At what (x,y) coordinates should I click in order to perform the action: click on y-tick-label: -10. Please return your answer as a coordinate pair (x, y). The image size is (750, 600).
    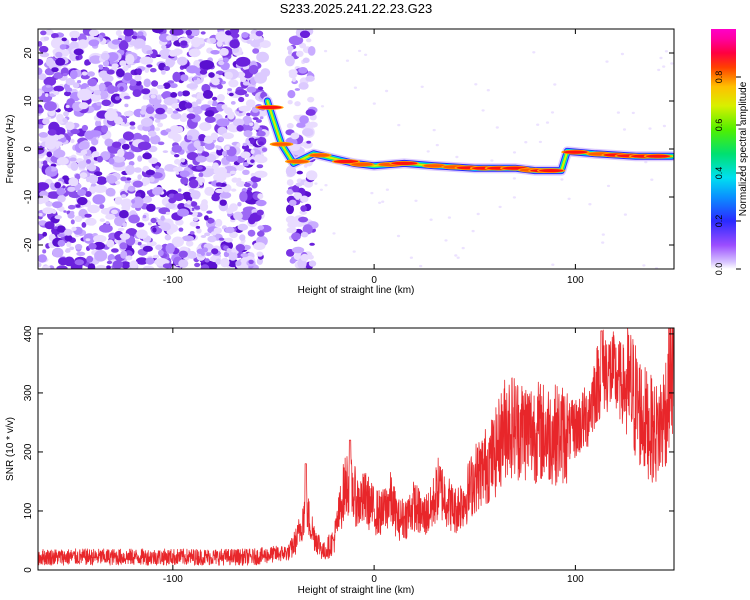
    Looking at the image, I should click on (28, 196).